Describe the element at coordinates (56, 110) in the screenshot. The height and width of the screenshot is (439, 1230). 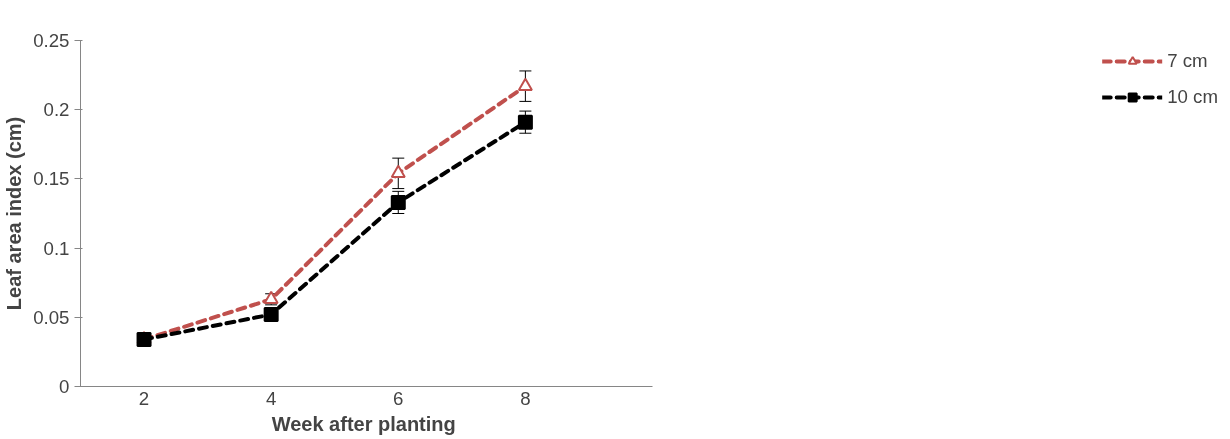
I see `y-tick-label: 0.2` at that location.